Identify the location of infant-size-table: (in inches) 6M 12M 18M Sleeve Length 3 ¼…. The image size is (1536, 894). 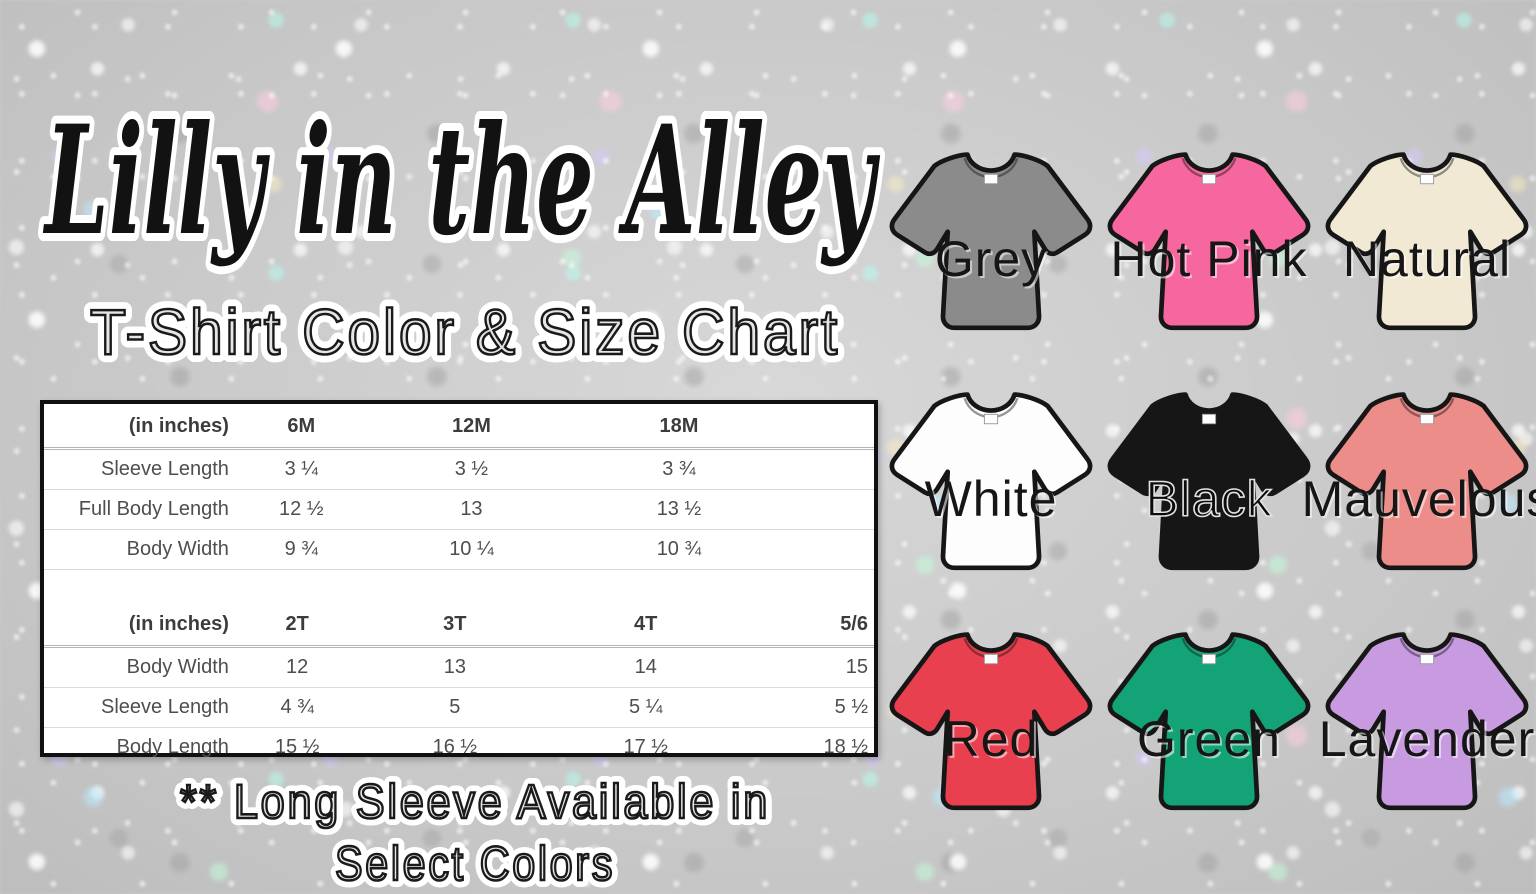
(459, 488).